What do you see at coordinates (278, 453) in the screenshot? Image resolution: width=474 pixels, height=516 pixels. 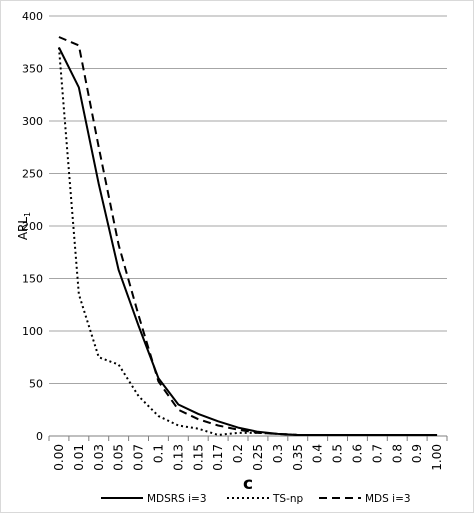 I see `x-tick-label: 0.3` at bounding box center [278, 453].